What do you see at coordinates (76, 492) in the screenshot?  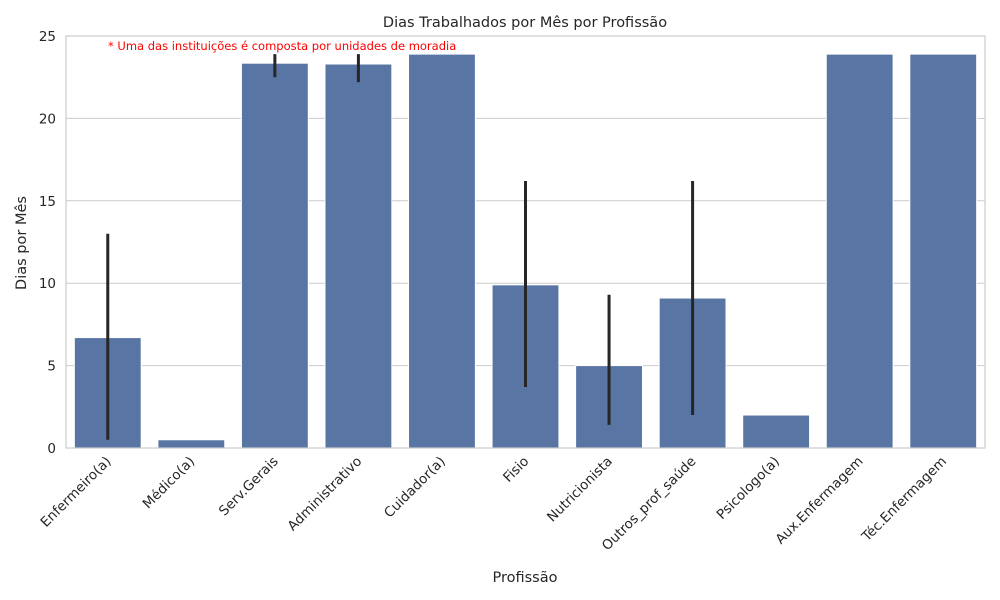 I see `x-tick-label: Enfermeiro(a)` at bounding box center [76, 492].